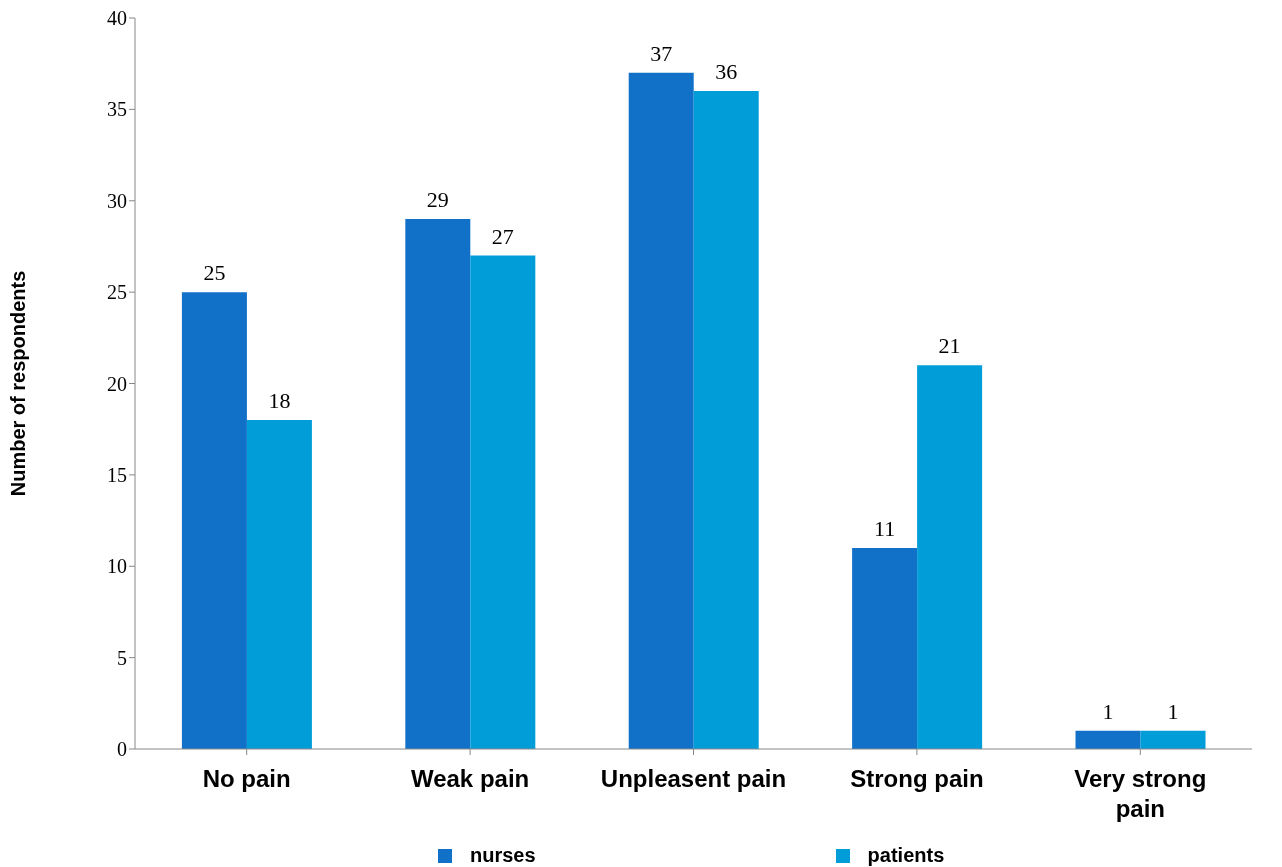 This screenshot has height=867, width=1282. Describe the element at coordinates (279, 401) in the screenshot. I see `data-label: 18` at that location.